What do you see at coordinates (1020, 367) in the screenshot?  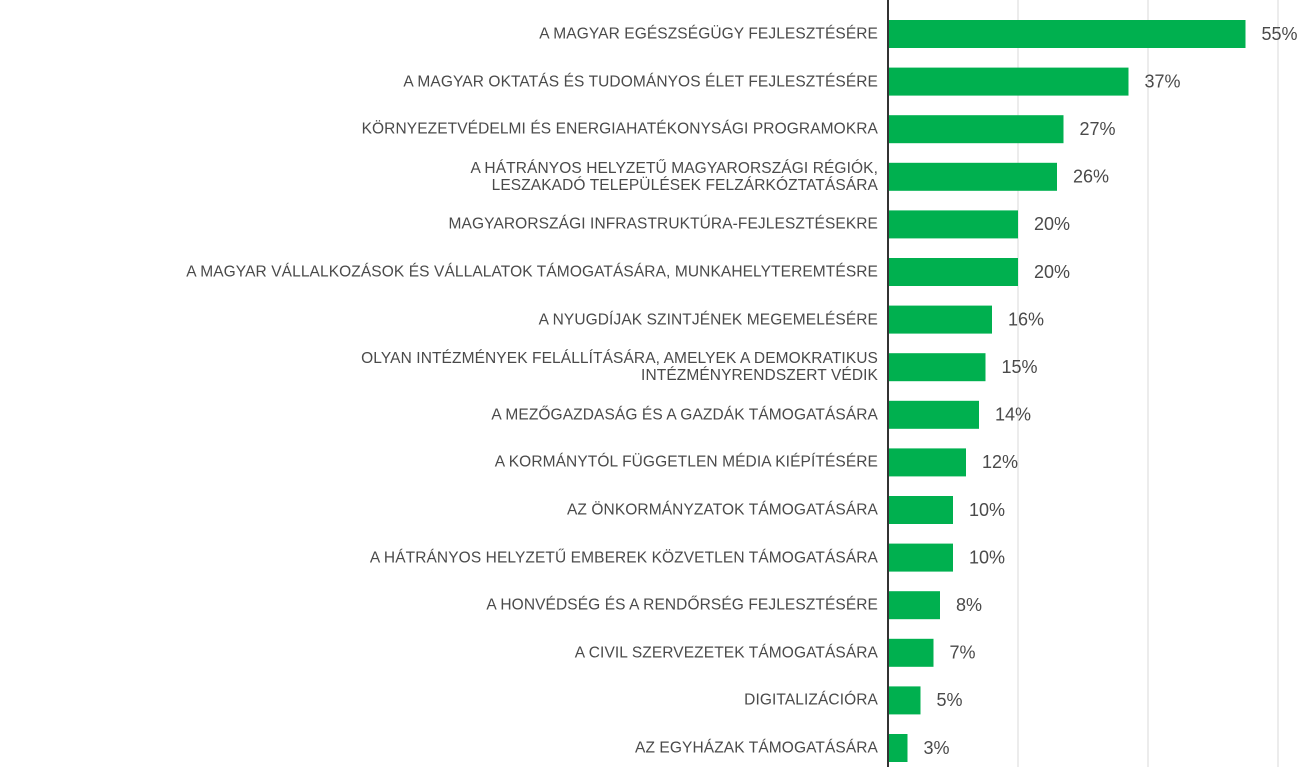 I see `value-label: 15%` at bounding box center [1020, 367].